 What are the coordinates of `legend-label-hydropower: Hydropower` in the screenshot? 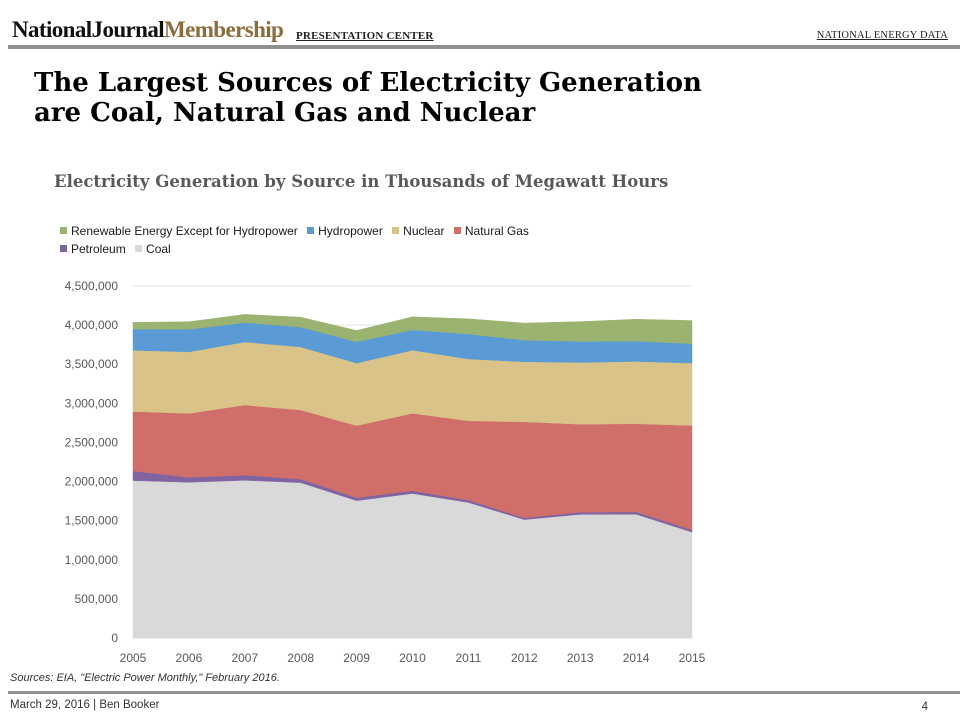 It's located at (350, 231).